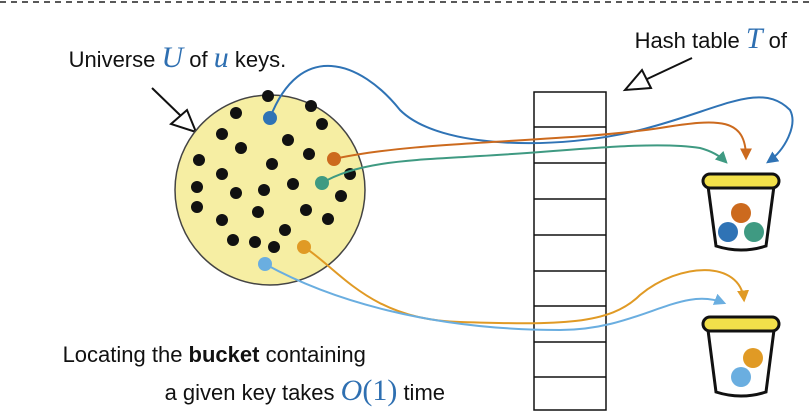  Describe the element at coordinates (741, 377) in the screenshot. I see `bucket-bottom-lightblue-key` at that location.